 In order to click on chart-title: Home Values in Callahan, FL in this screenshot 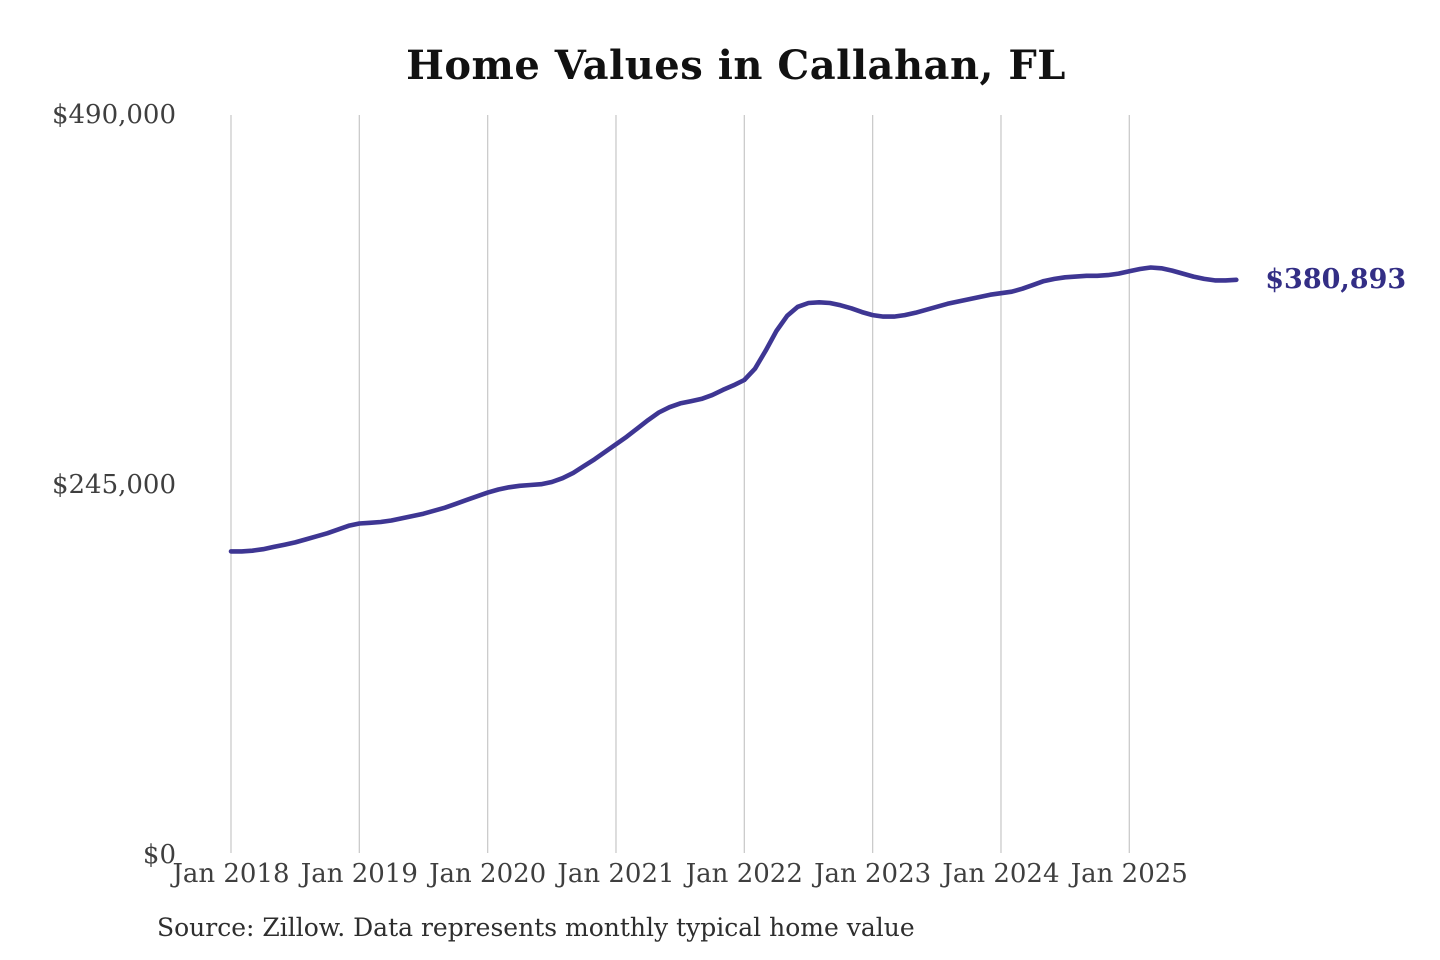, I will do `click(736, 65)`.